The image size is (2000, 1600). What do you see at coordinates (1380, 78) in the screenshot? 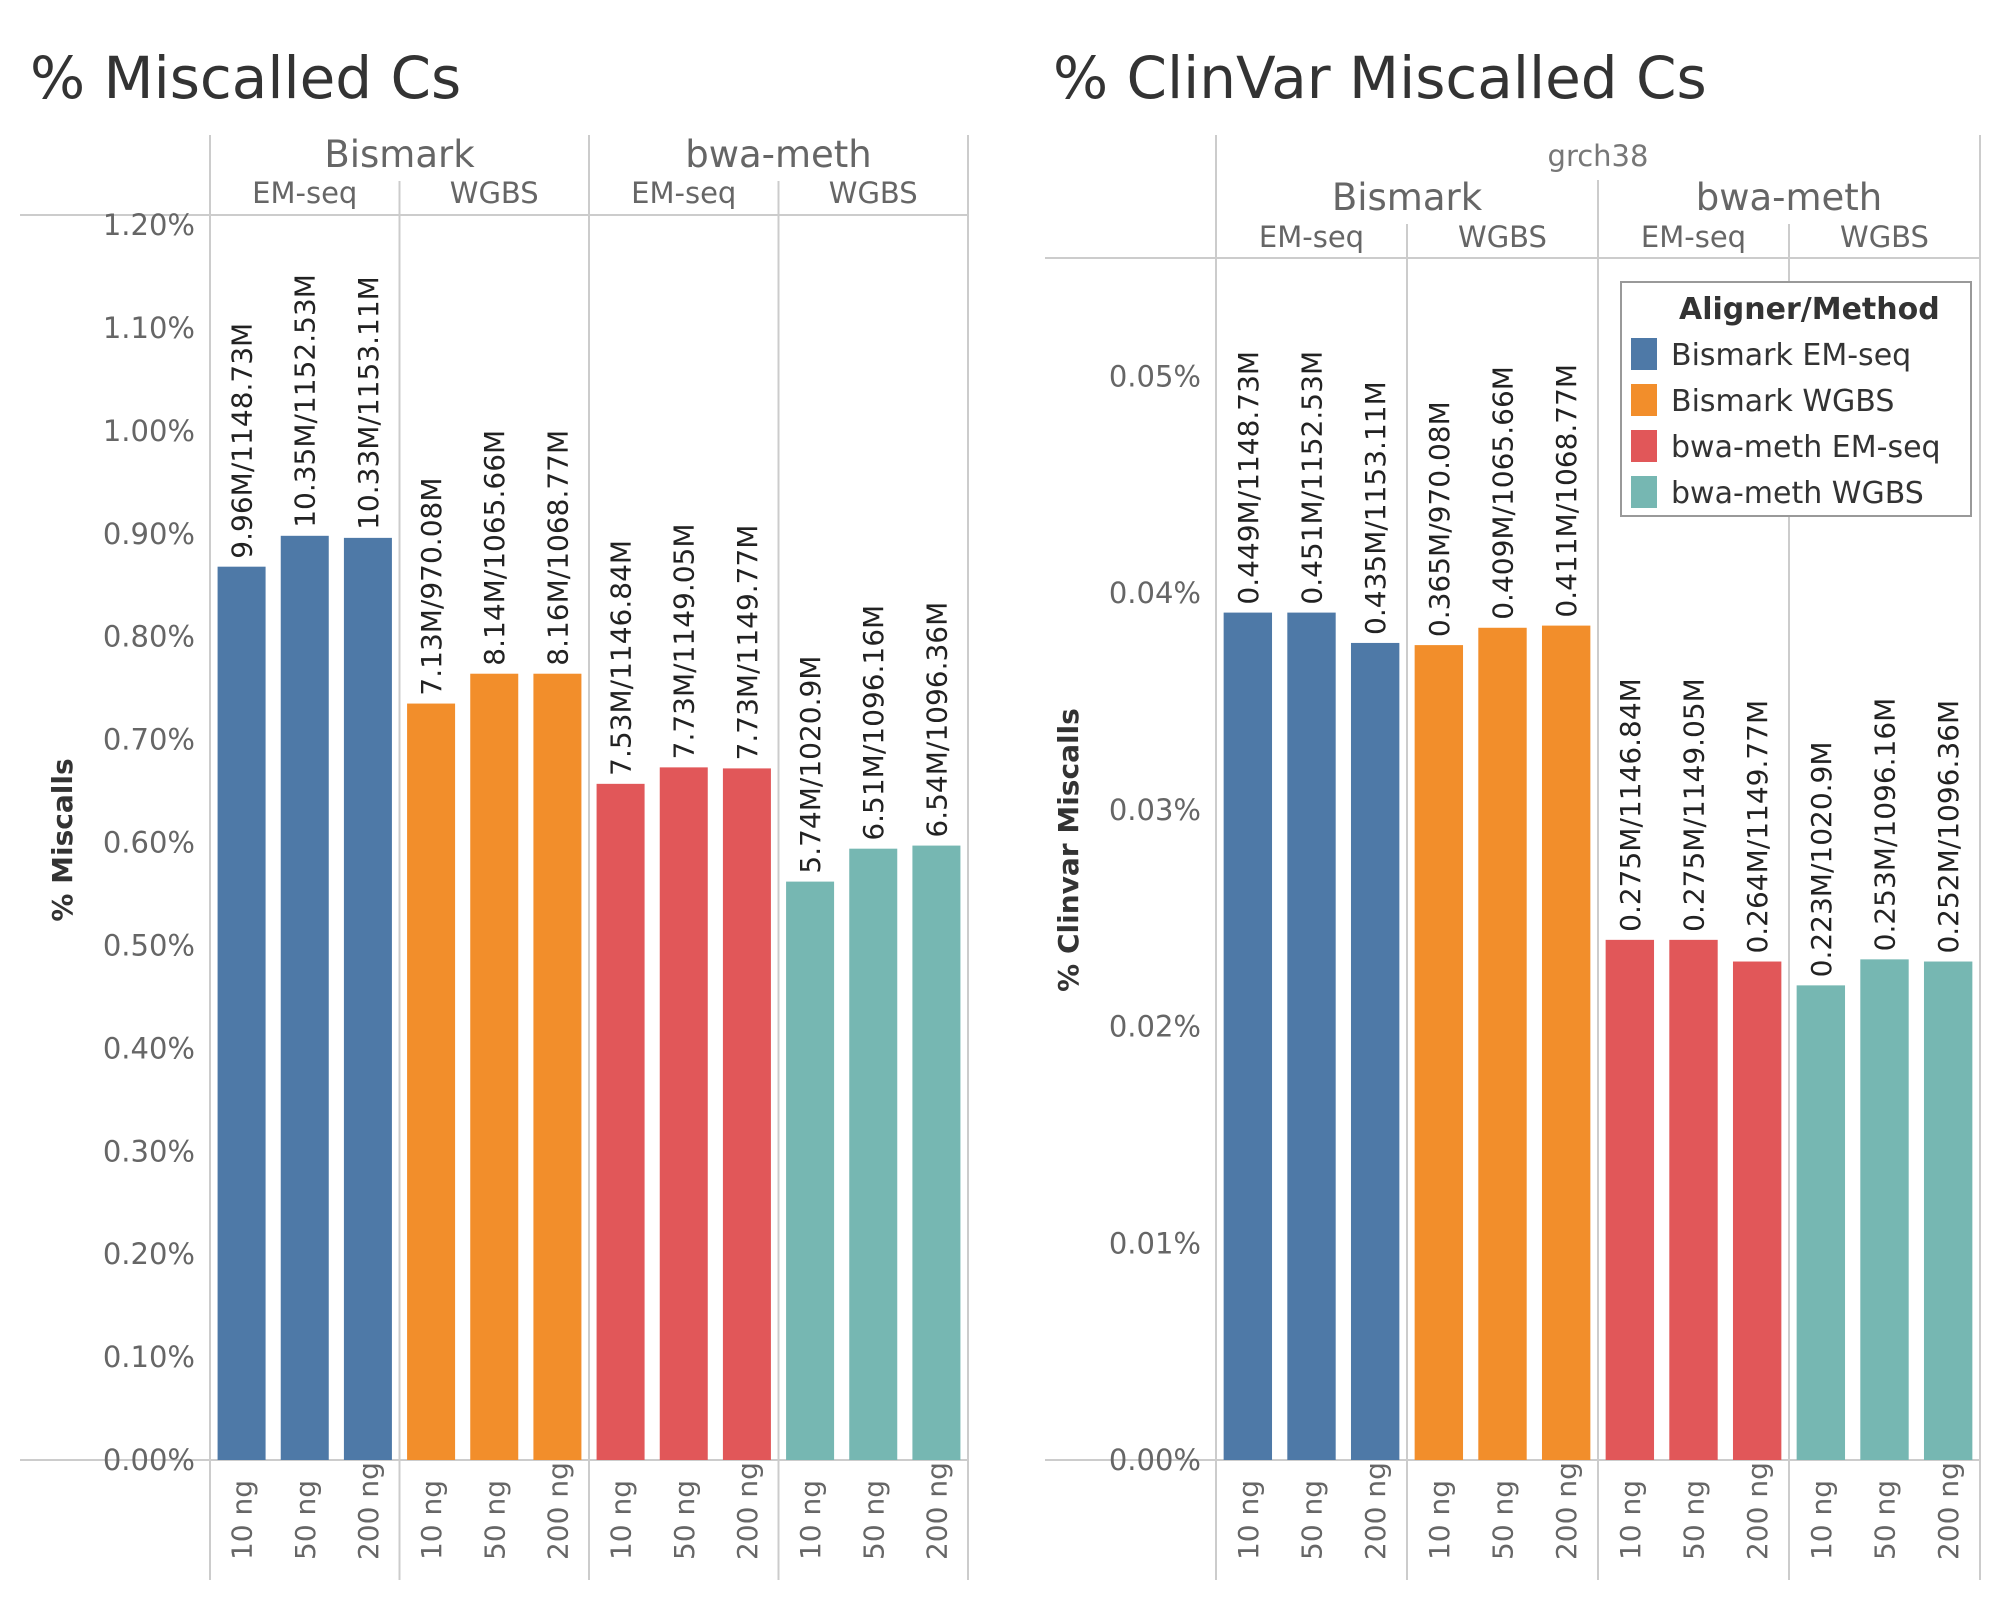
I see `chart-title: % ClinVar Miscalled Cs` at bounding box center [1380, 78].